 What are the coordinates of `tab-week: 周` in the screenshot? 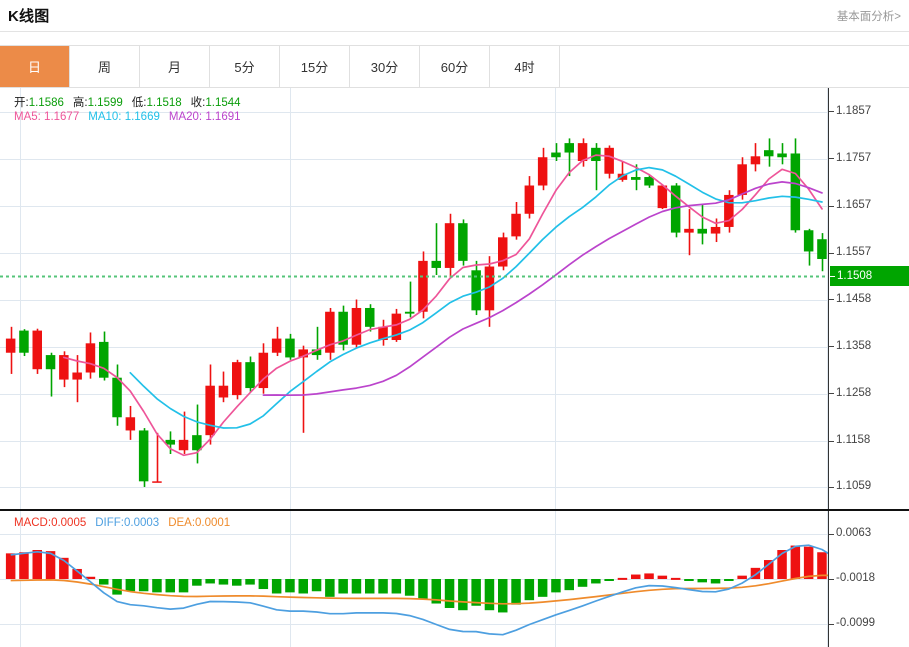 It's located at (105, 66).